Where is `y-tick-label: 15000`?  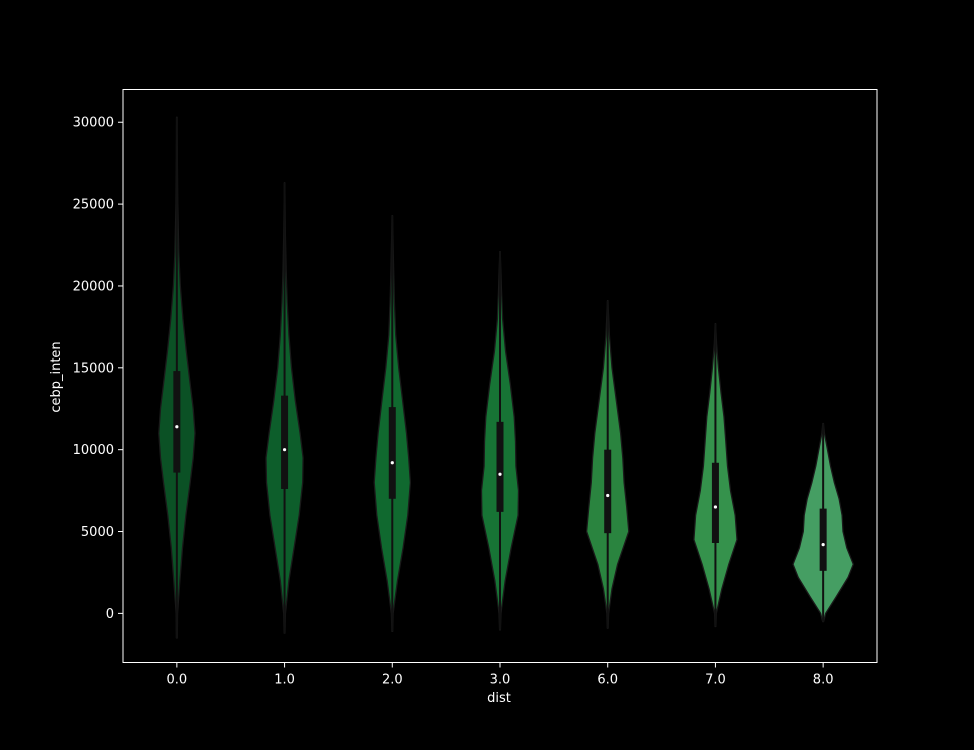 y-tick-label: 15000 is located at coordinates (93, 368).